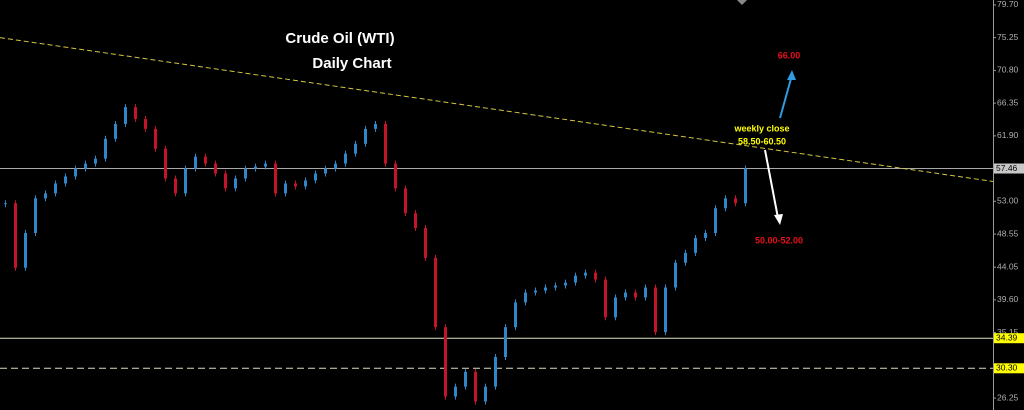 The width and height of the screenshot is (1024, 410). Describe the element at coordinates (1008, 397) in the screenshot. I see `y-tick-label: 26.25` at that location.